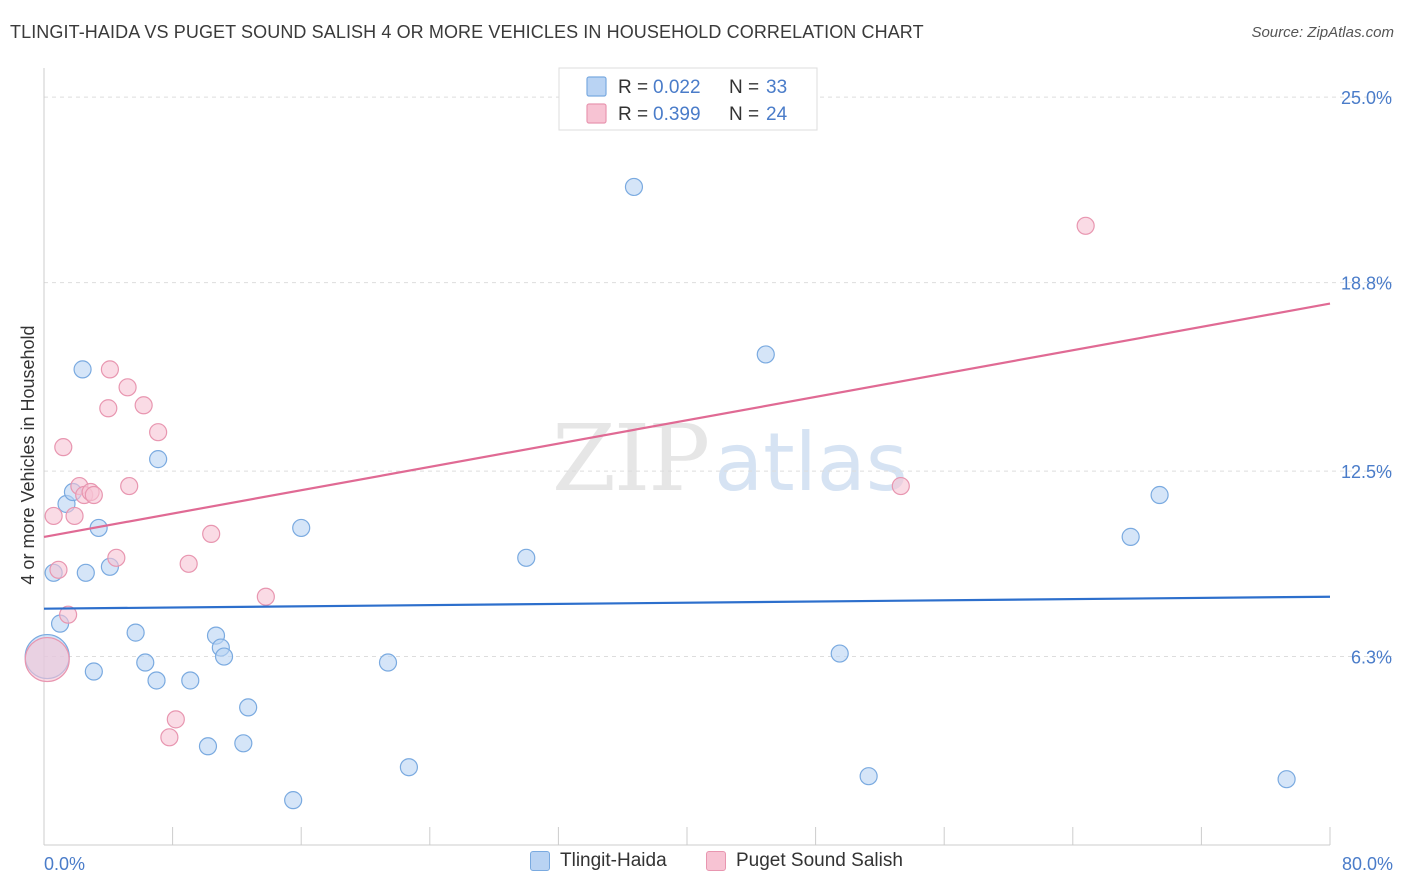 This screenshot has height=892, width=1406. What do you see at coordinates (1322, 32) in the screenshot?
I see `source-label: Source: ZipAtlas.com` at bounding box center [1322, 32].